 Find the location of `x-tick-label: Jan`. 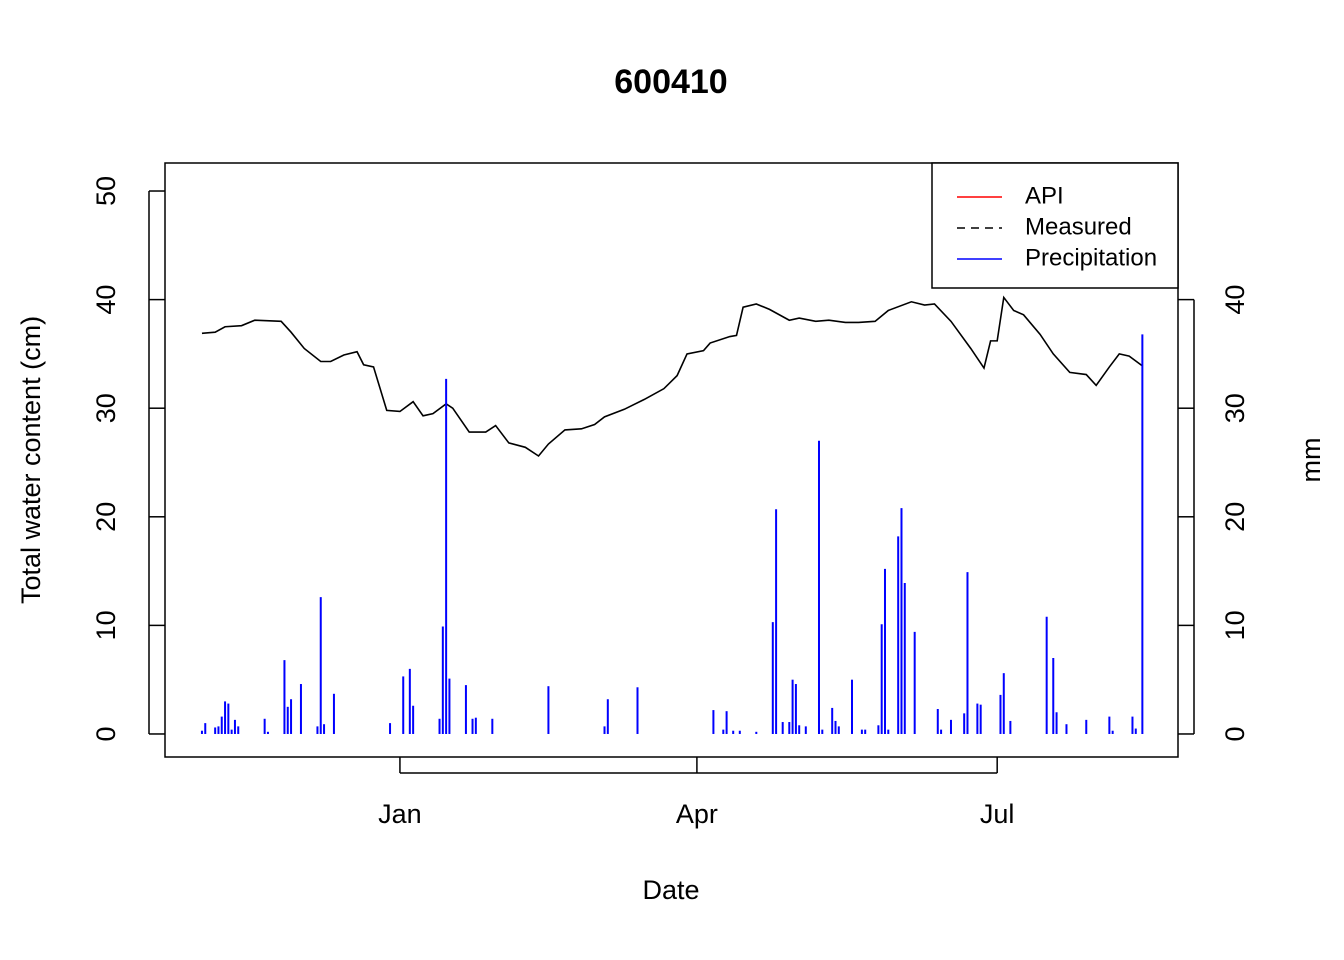

x-tick-label: Jan is located at coordinates (400, 814).